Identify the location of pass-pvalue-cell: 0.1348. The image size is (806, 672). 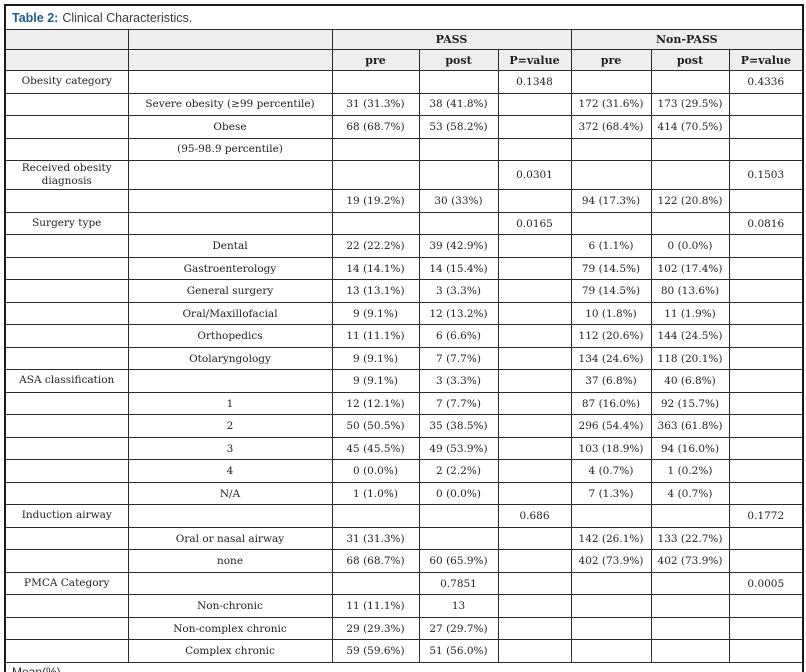
(534, 82).